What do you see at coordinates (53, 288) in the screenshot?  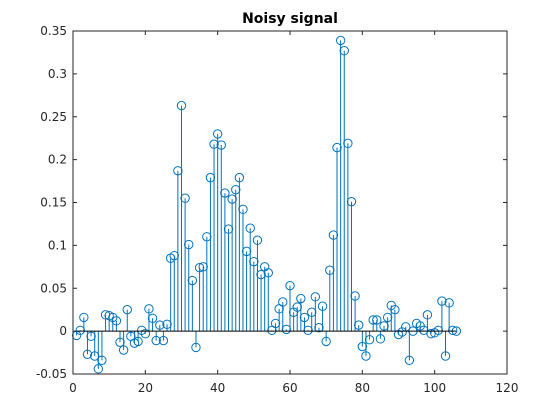 I see `y-tick-label: 0.05` at bounding box center [53, 288].